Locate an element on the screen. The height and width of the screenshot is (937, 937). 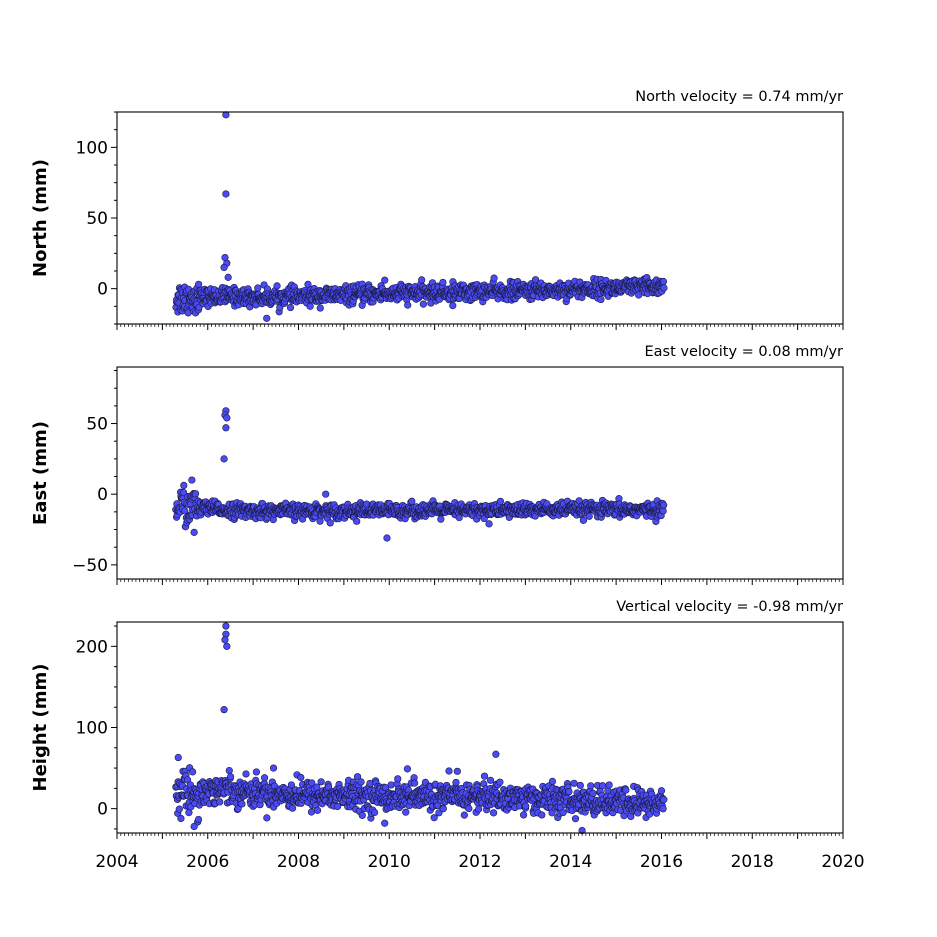
height-xtick-label: 2010 is located at coordinates (389, 862).